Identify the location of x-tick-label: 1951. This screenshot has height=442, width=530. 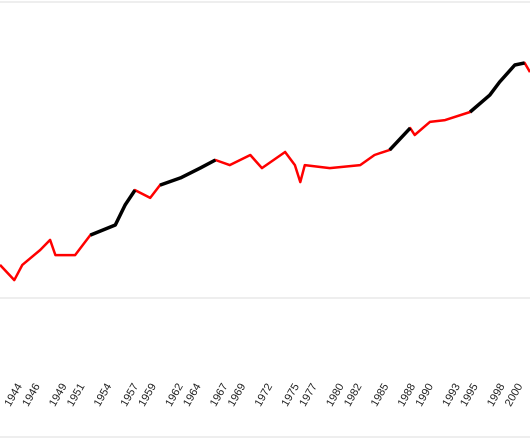
(76, 395).